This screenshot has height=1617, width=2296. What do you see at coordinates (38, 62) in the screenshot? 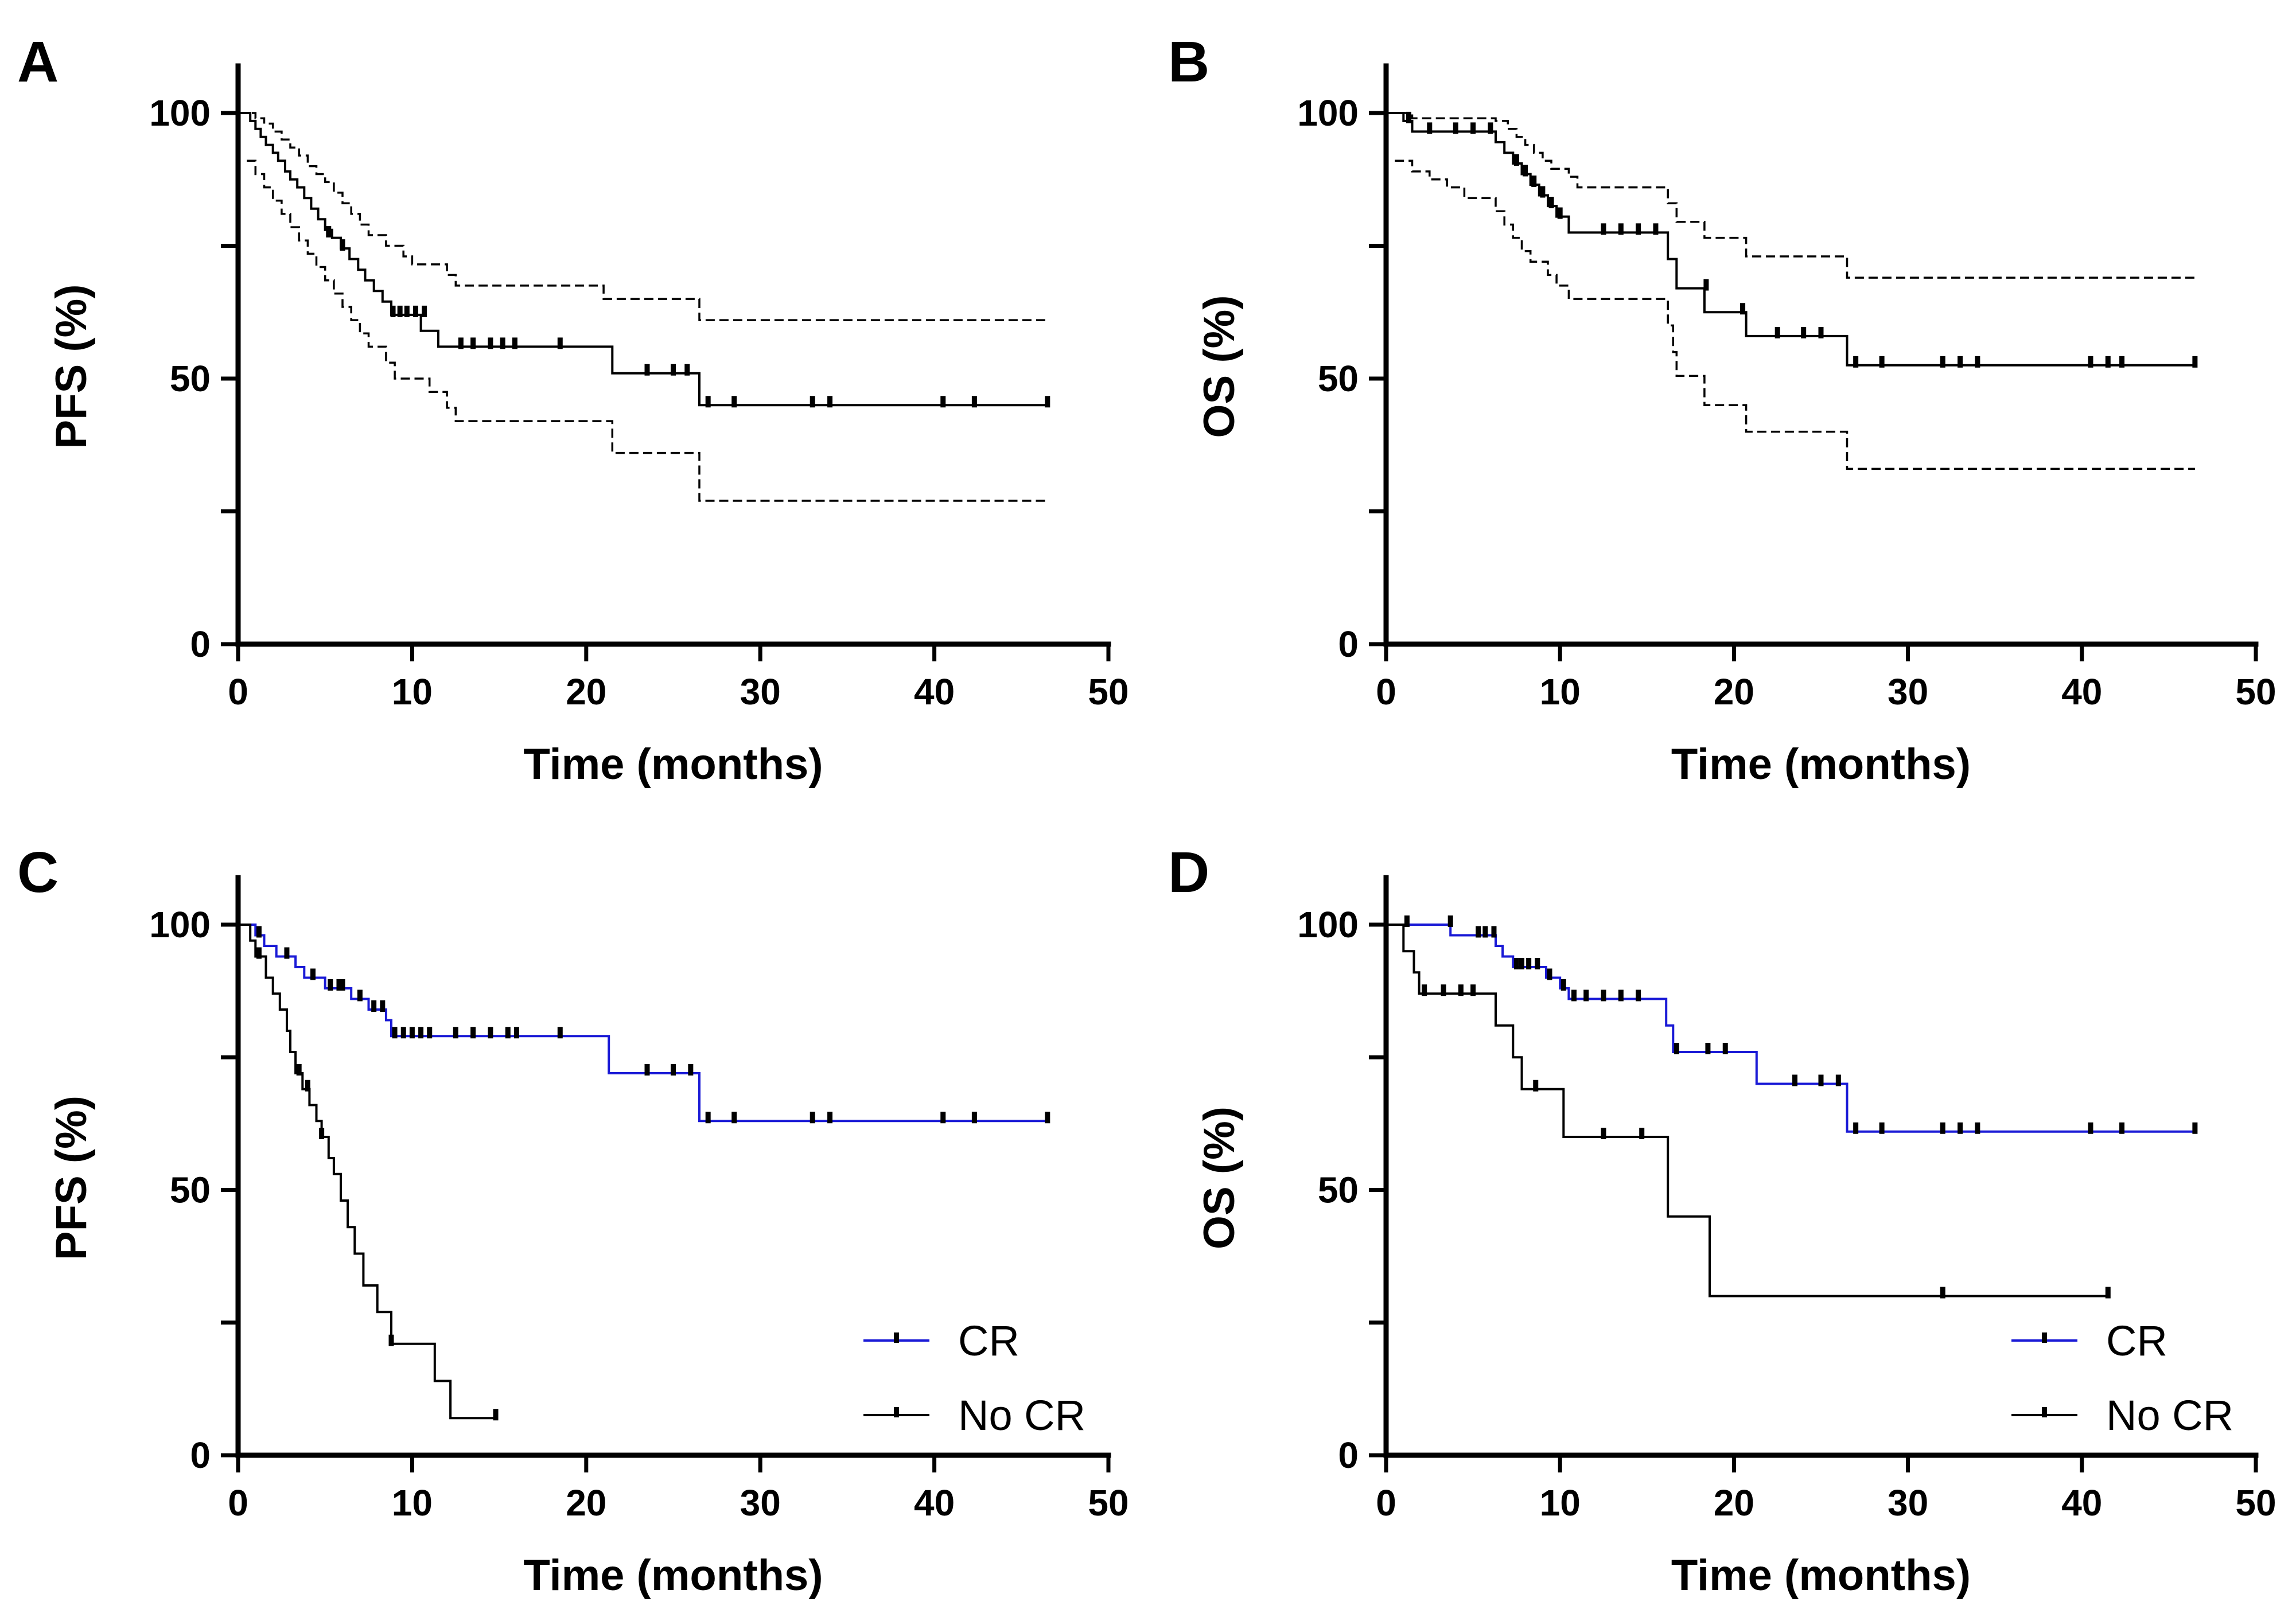
I see `panel-letter: A` at bounding box center [38, 62].